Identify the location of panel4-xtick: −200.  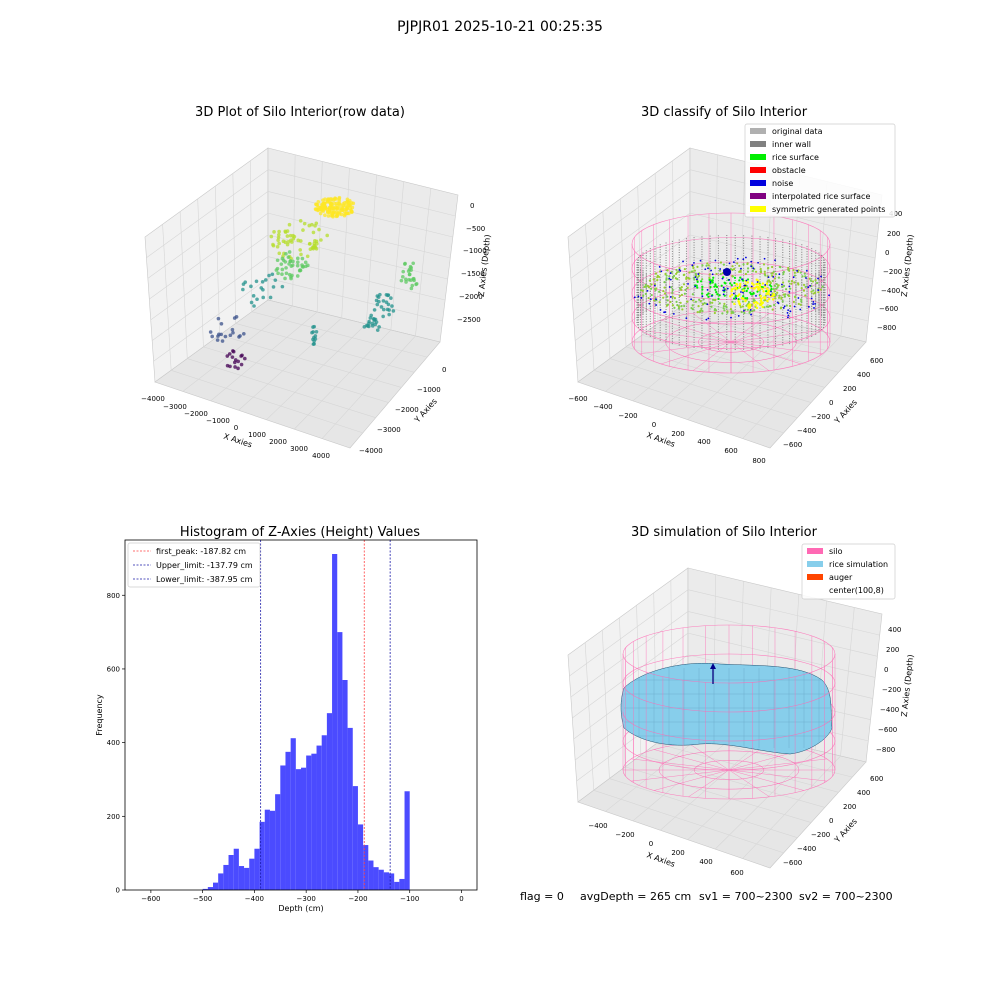
(624, 835).